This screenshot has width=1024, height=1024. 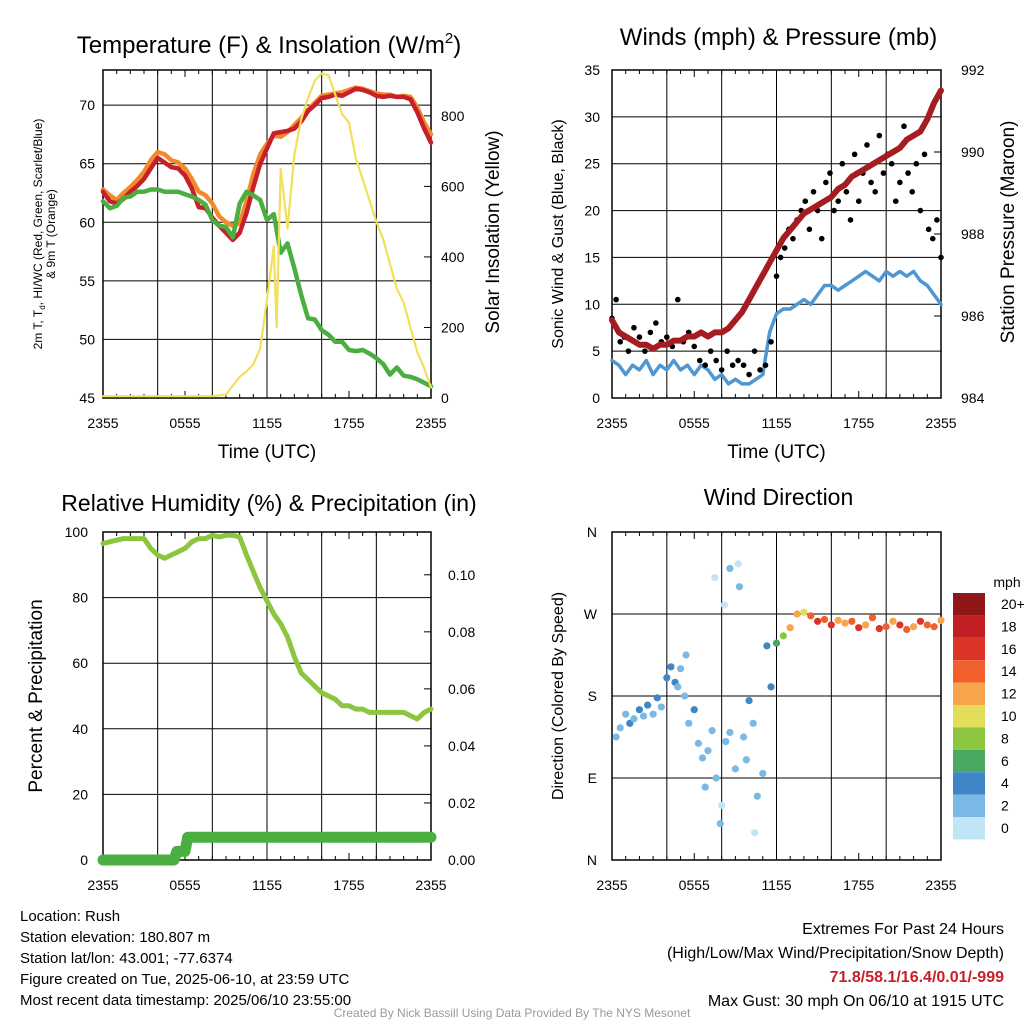 What do you see at coordinates (1009, 626) in the screenshot?
I see `colorbar-label: 18` at bounding box center [1009, 626].